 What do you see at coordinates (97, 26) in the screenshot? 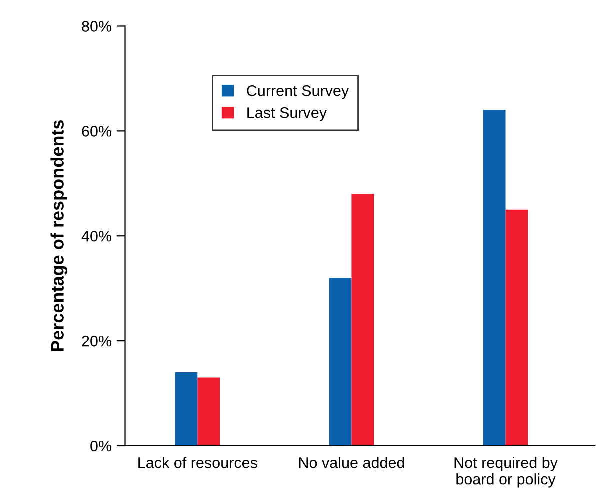
I see `y-tick-label: 80%` at bounding box center [97, 26].